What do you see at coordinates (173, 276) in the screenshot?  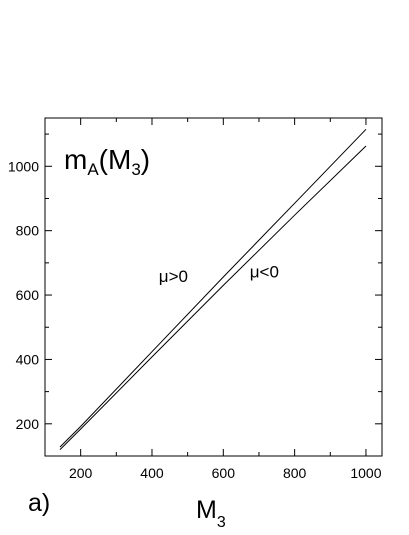 I see `annotation-mu-positive: μ>0` at bounding box center [173, 276].